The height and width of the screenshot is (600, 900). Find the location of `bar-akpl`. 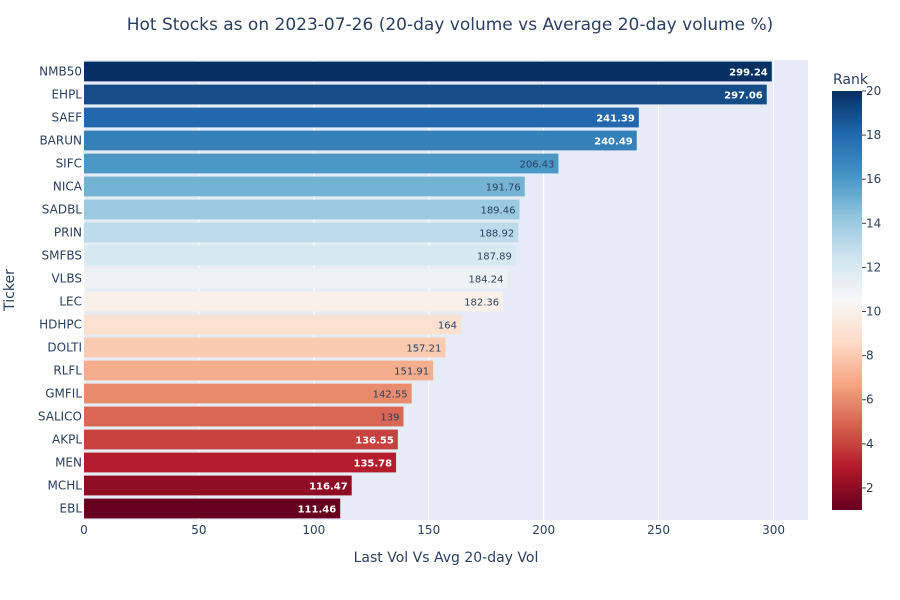

bar-akpl is located at coordinates (241, 439).